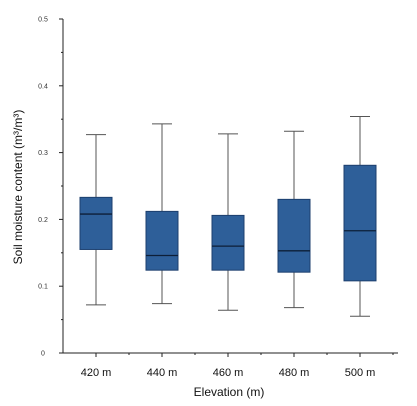 The width and height of the screenshot is (417, 406). Describe the element at coordinates (43, 354) in the screenshot. I see `y-tick-label: 0` at that location.